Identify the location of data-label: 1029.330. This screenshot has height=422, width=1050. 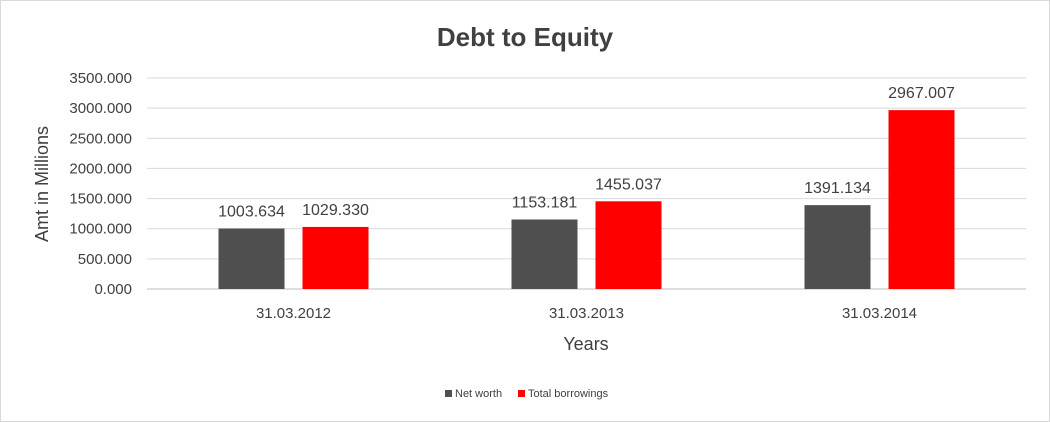
(335, 210).